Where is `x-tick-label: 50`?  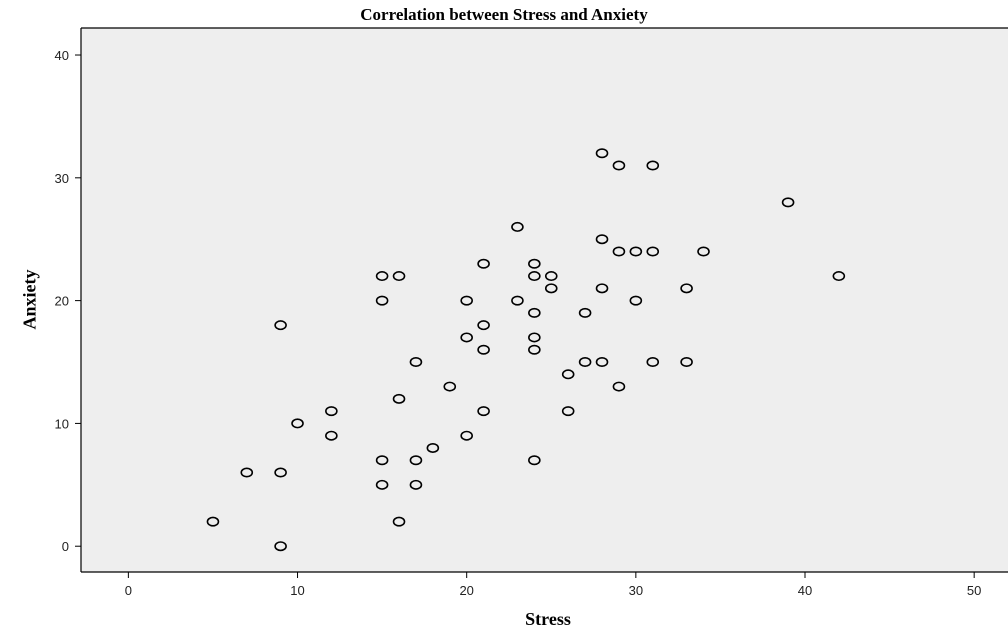 x-tick-label: 50 is located at coordinates (974, 590).